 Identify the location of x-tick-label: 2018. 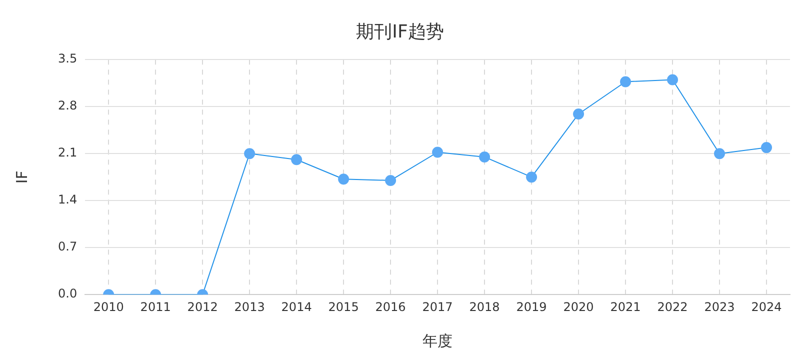
(484, 307).